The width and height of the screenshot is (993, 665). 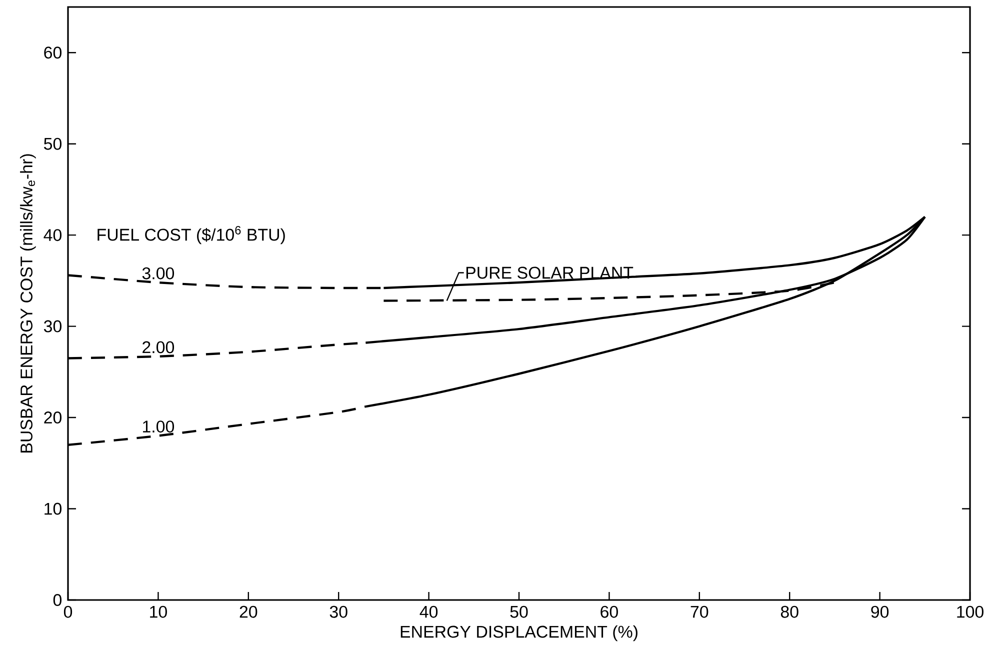 I want to click on series-label: 1.00, so click(x=158, y=426).